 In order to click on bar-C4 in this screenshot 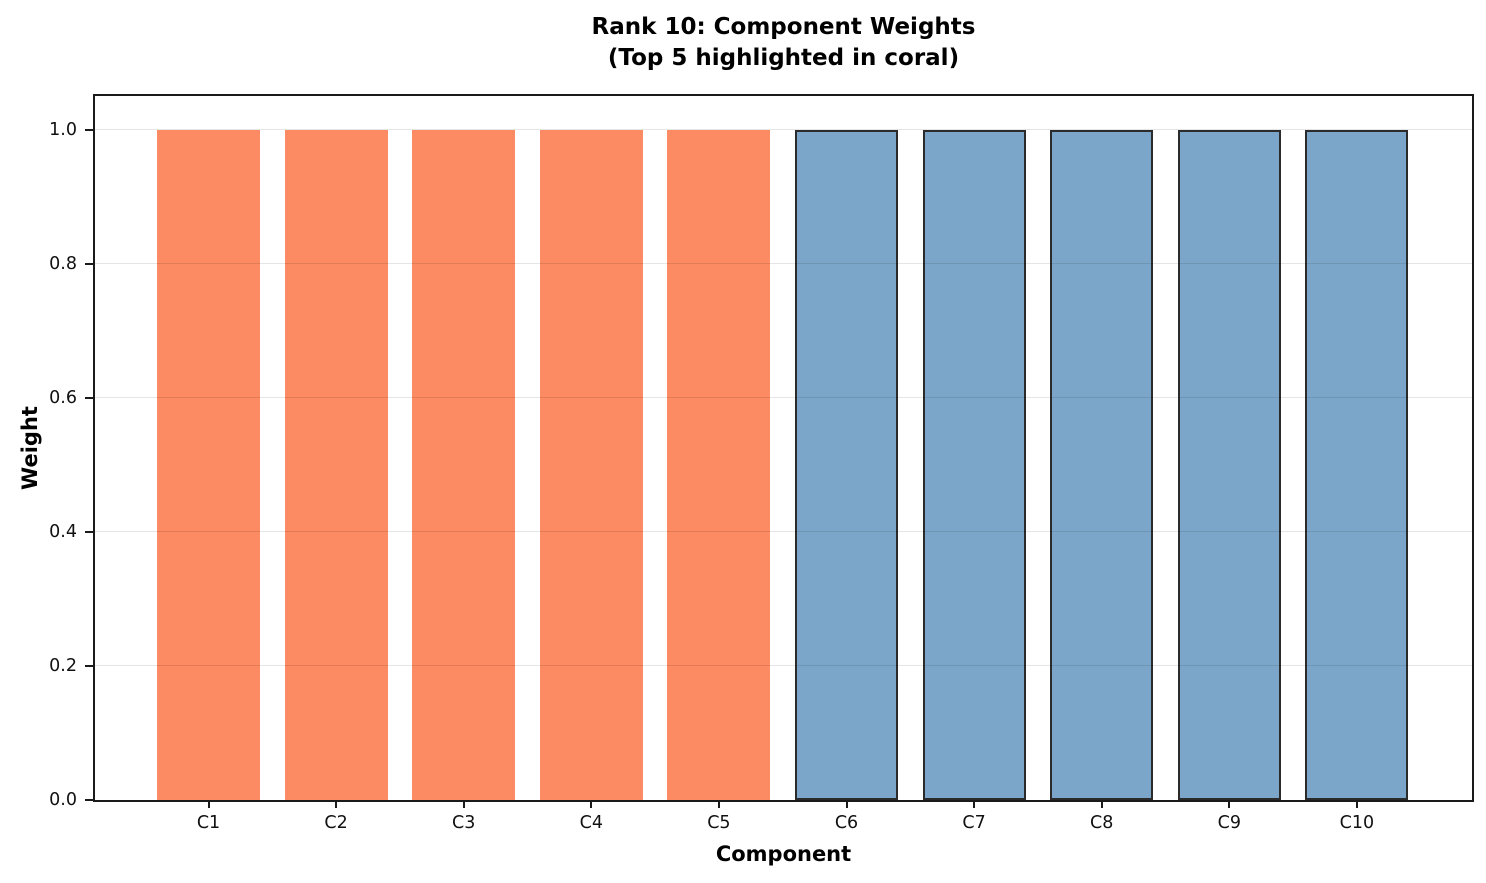, I will do `click(591, 464)`.